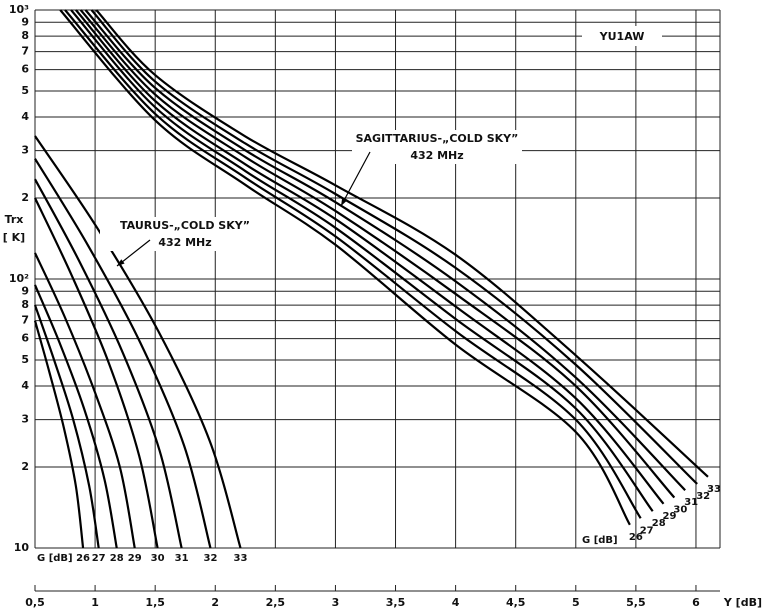 This screenshot has height=615, width=765. I want to click on x-tick-label: 2,5, so click(276, 602).